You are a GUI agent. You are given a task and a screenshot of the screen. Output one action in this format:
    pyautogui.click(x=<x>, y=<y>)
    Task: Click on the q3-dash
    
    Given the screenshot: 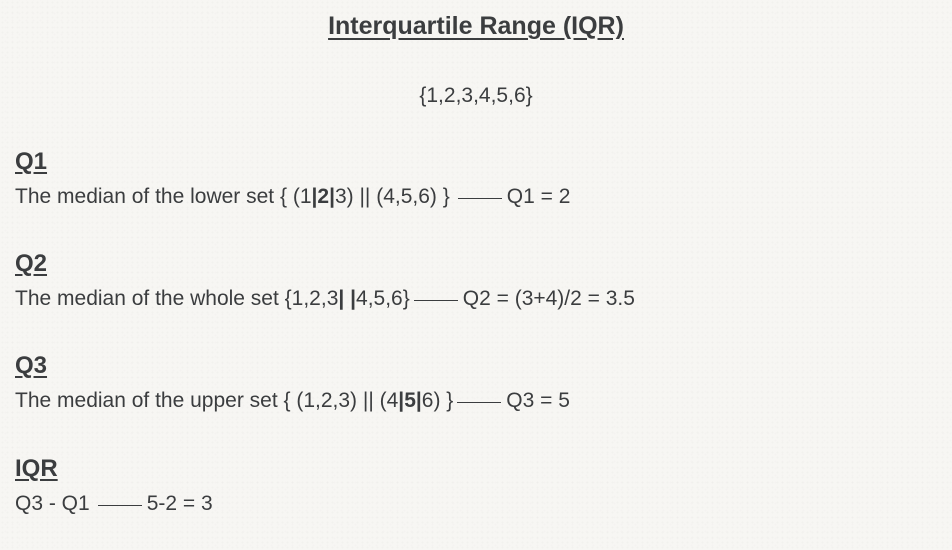 What is the action you would take?
    pyautogui.click(x=479, y=402)
    